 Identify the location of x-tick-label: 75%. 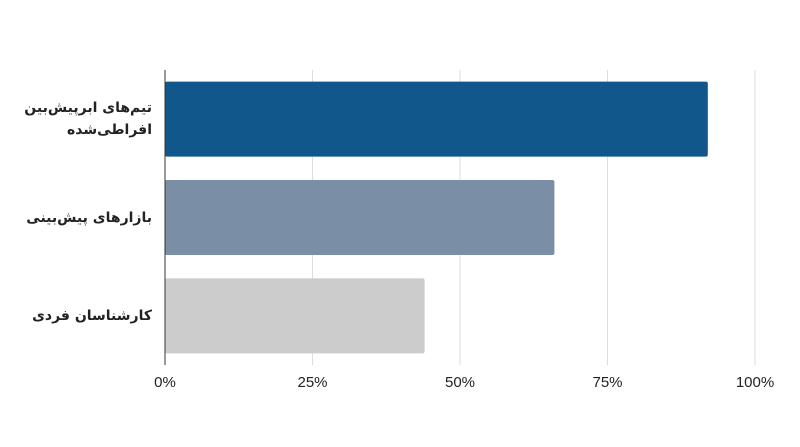
(607, 382).